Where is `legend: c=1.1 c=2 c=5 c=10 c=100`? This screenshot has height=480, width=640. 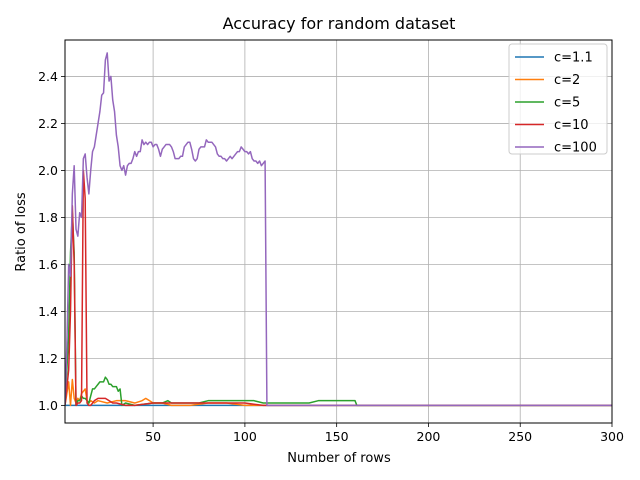
legend: c=1.1 c=2 c=5 c=10 c=100 is located at coordinates (558, 99).